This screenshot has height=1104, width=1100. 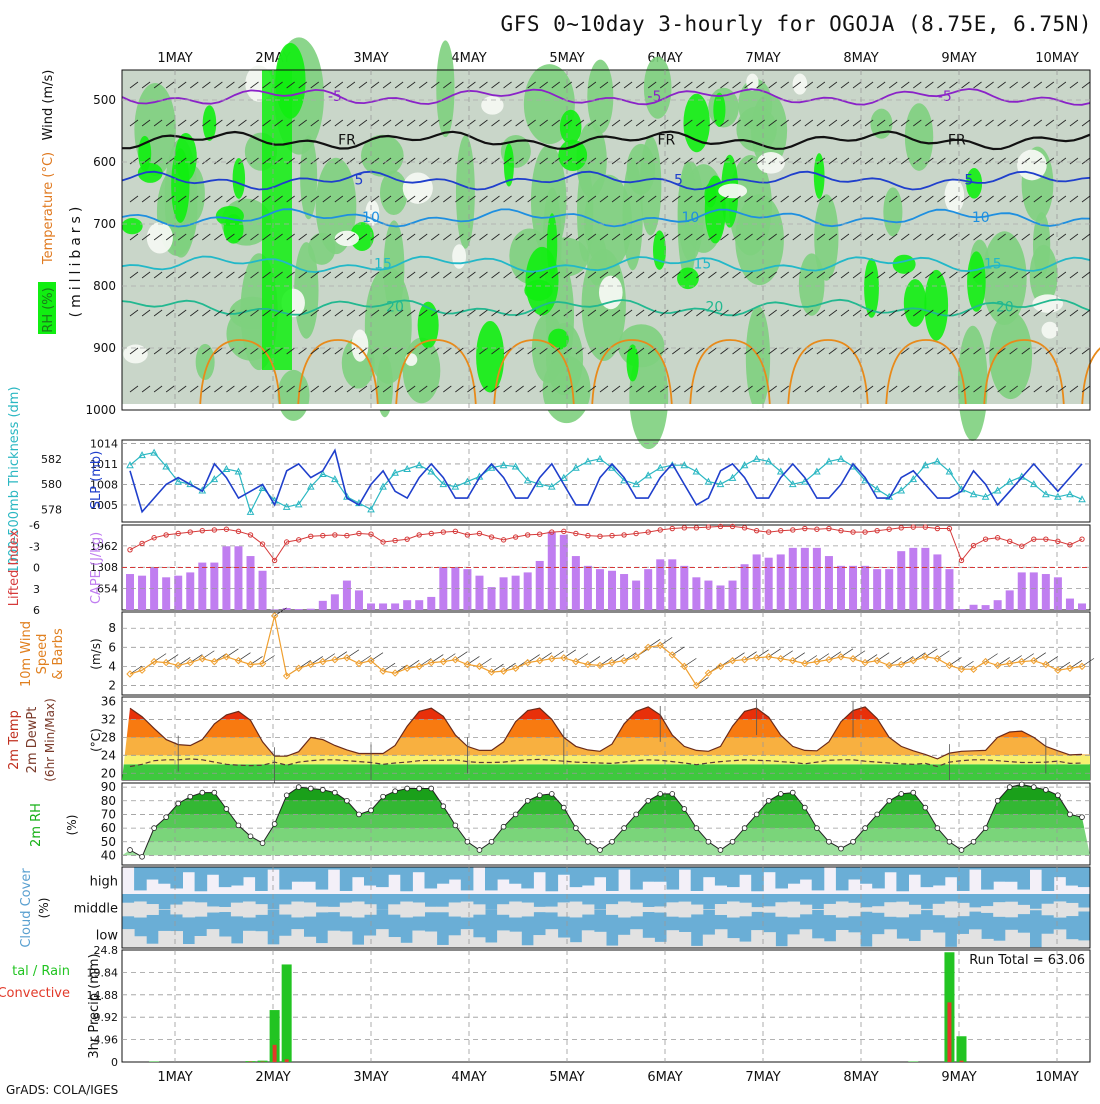 I want to click on precip-convective-bar, so click(x=287, y=1060).